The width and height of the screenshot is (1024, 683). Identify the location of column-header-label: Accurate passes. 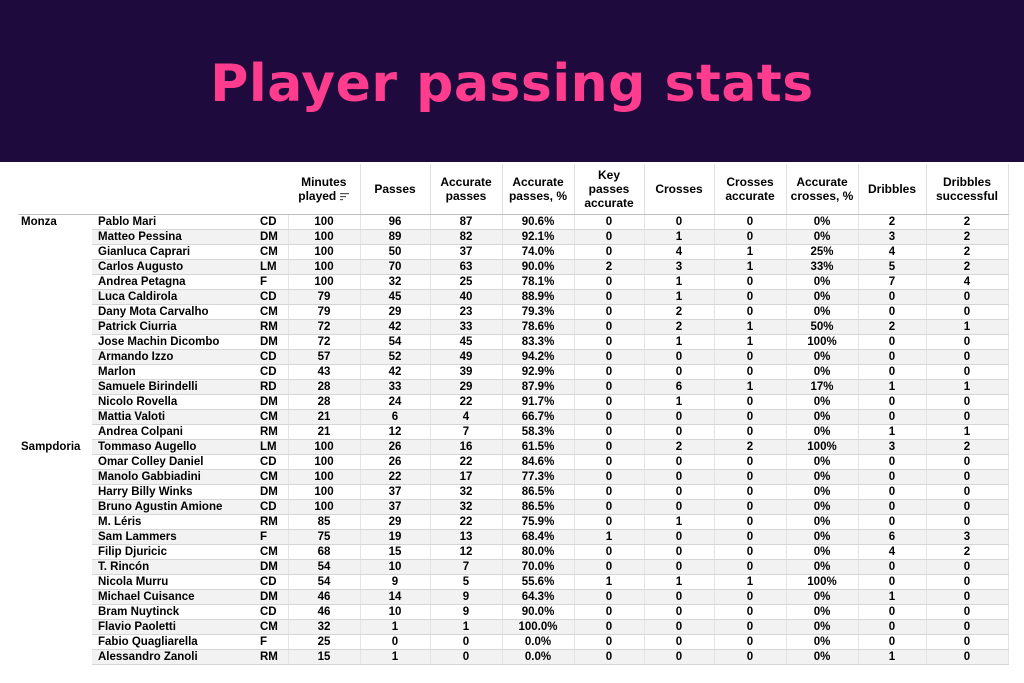
(466, 189).